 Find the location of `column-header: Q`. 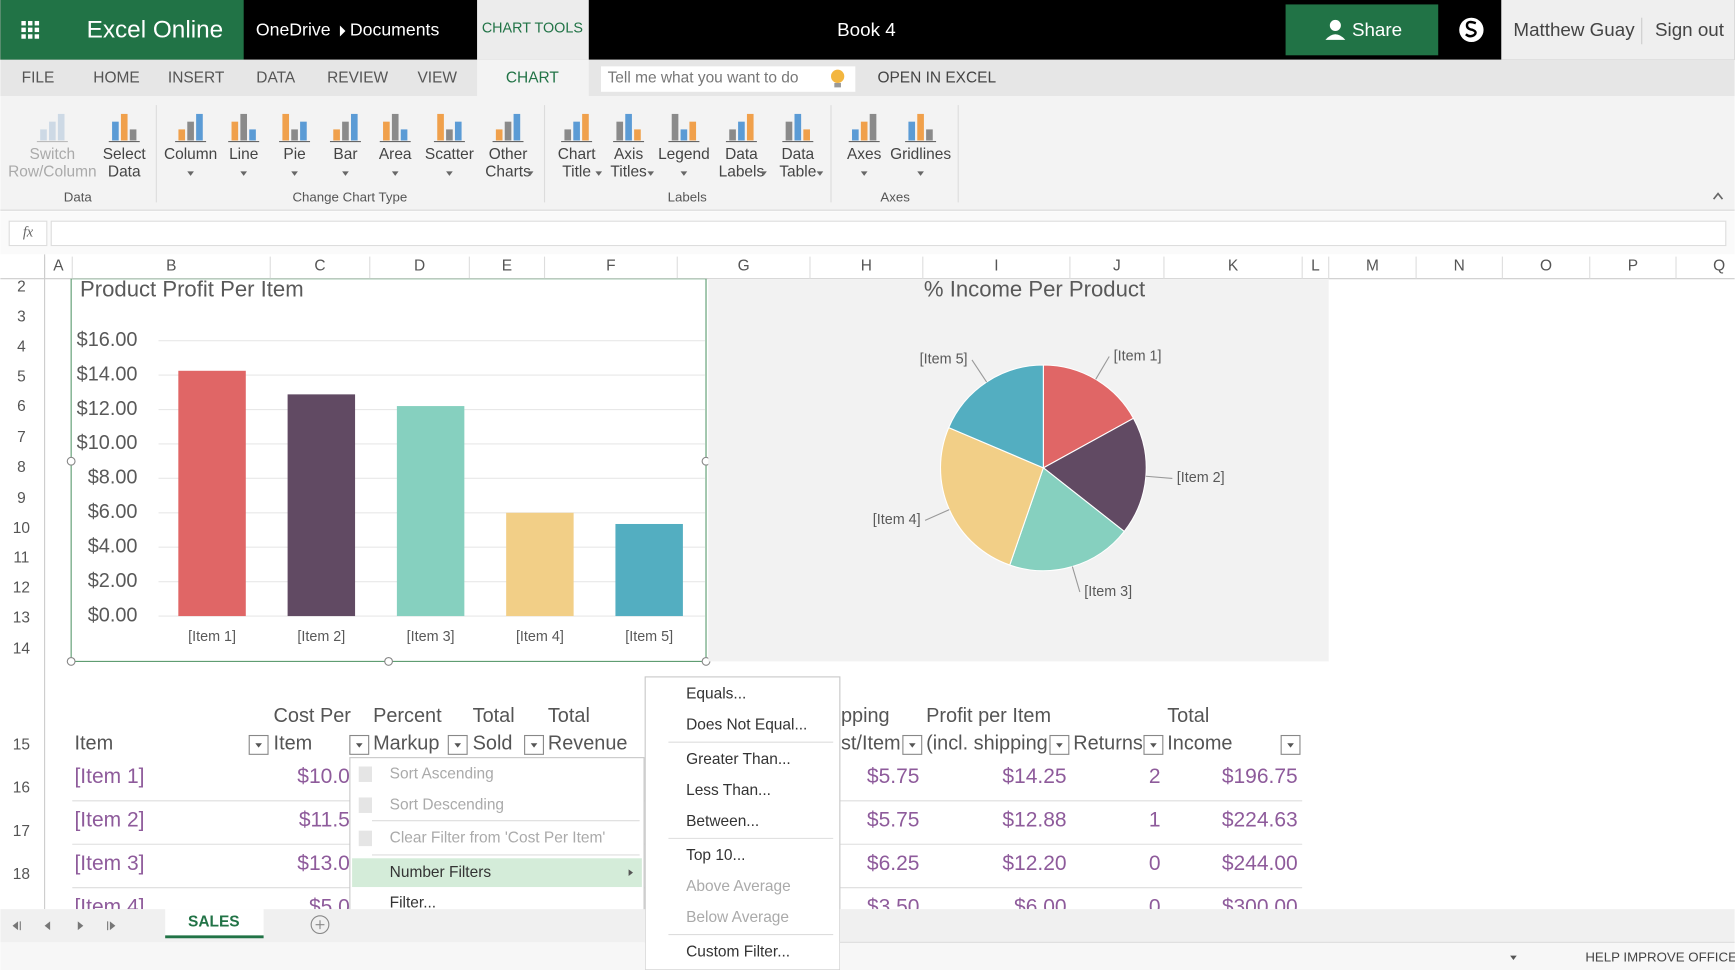

column-header: Q is located at coordinates (1719, 266).